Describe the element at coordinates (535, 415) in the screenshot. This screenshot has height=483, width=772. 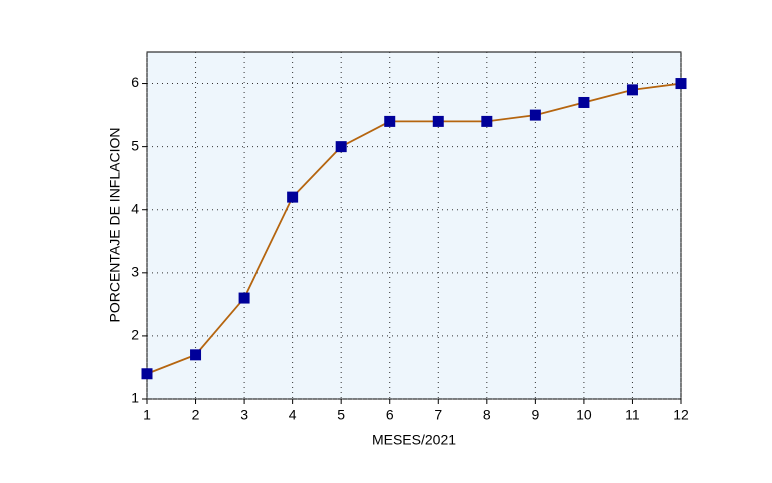
I see `x-tick-label: 9` at that location.